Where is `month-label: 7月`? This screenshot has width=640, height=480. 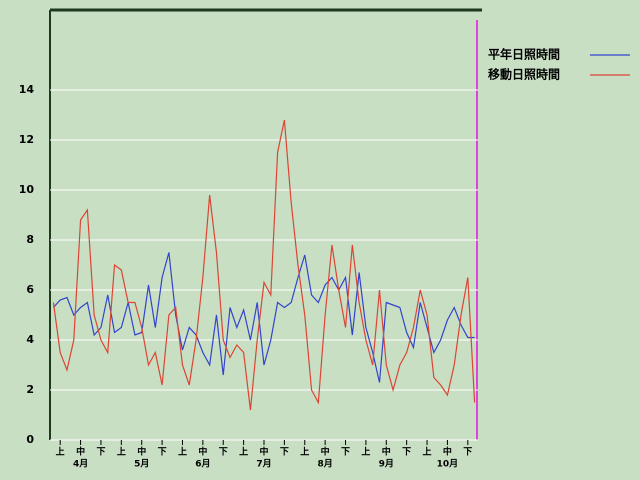 month-label: 7月 is located at coordinates (263, 464).